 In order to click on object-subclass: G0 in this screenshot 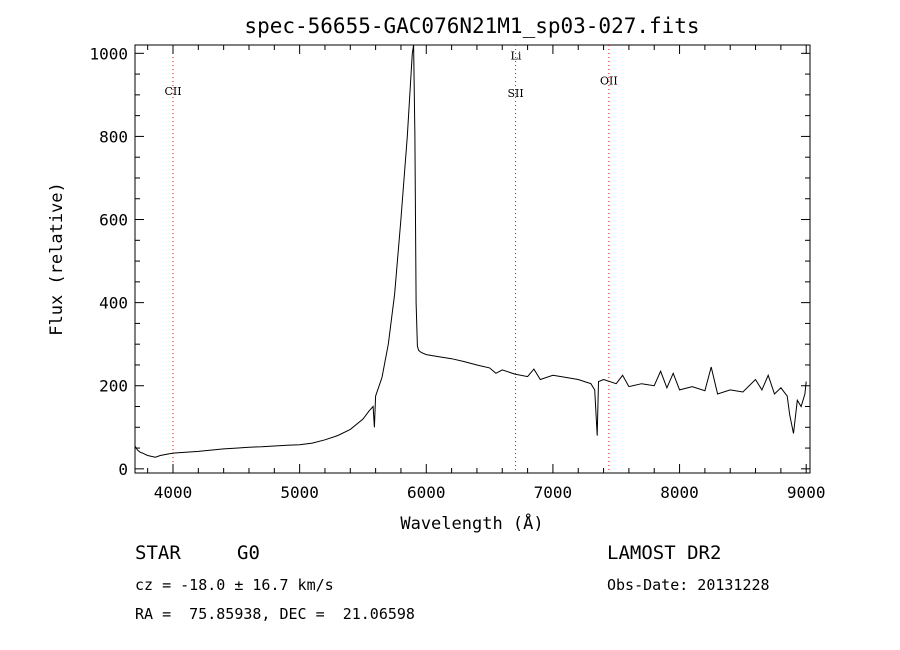, I will do `click(248, 553)`.